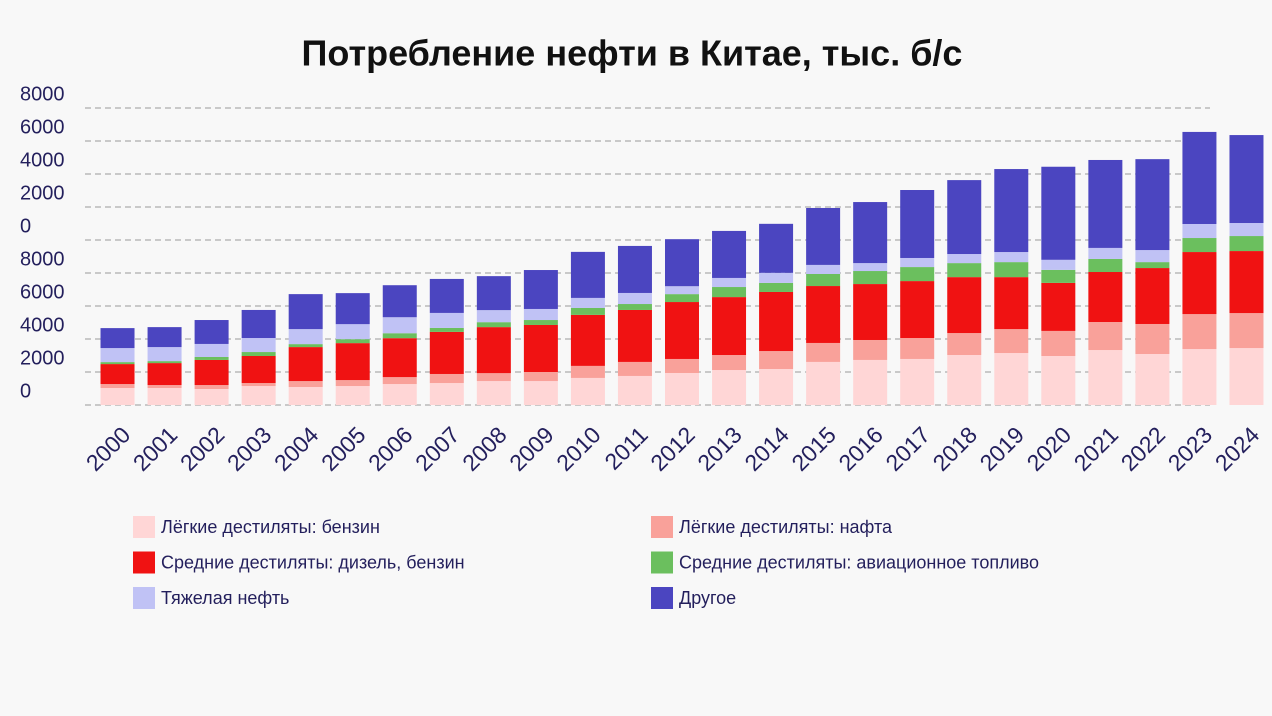 This screenshot has height=716, width=1272. What do you see at coordinates (313, 562) in the screenshot?
I see `legend-label: Средние дестиляты: дизель, бензин` at bounding box center [313, 562].